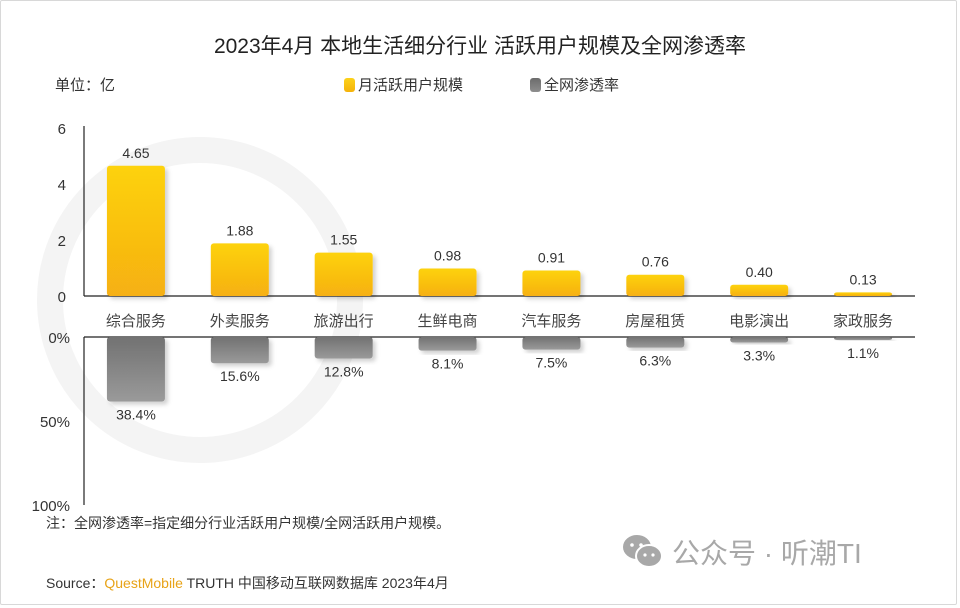  What do you see at coordinates (135, 153) in the screenshot?
I see `data-label-mau: 4.65` at bounding box center [135, 153].